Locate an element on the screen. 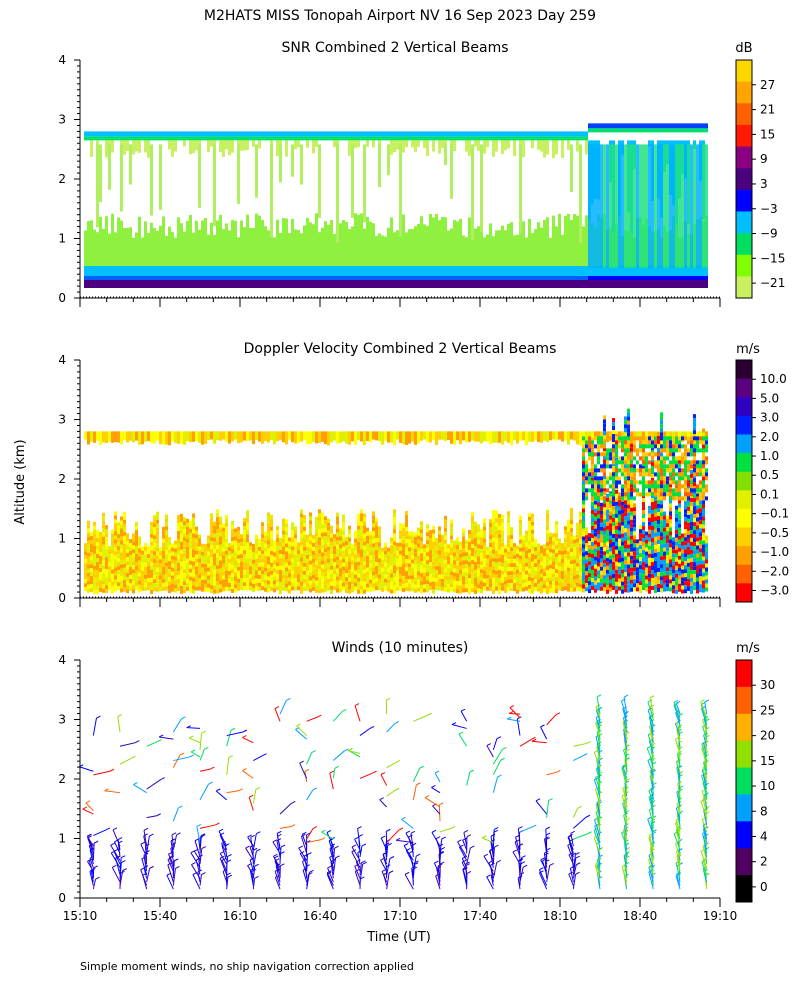  colorbar-label: 9 is located at coordinates (764, 159).